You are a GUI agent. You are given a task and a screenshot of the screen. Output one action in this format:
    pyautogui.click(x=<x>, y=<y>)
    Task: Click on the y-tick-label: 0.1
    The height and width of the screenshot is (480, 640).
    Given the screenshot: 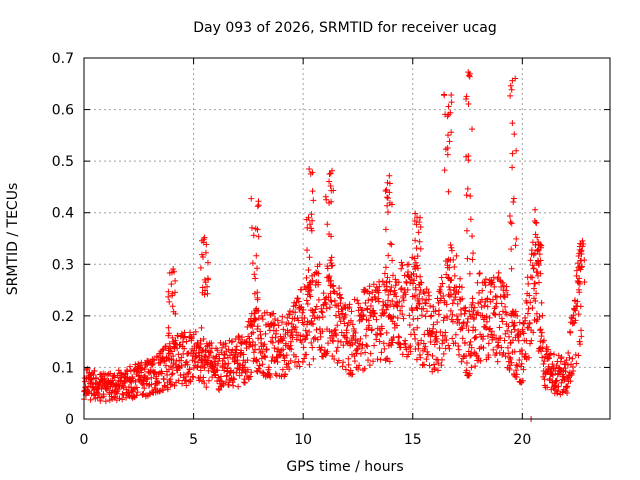 What is the action you would take?
    pyautogui.click(x=63, y=368)
    